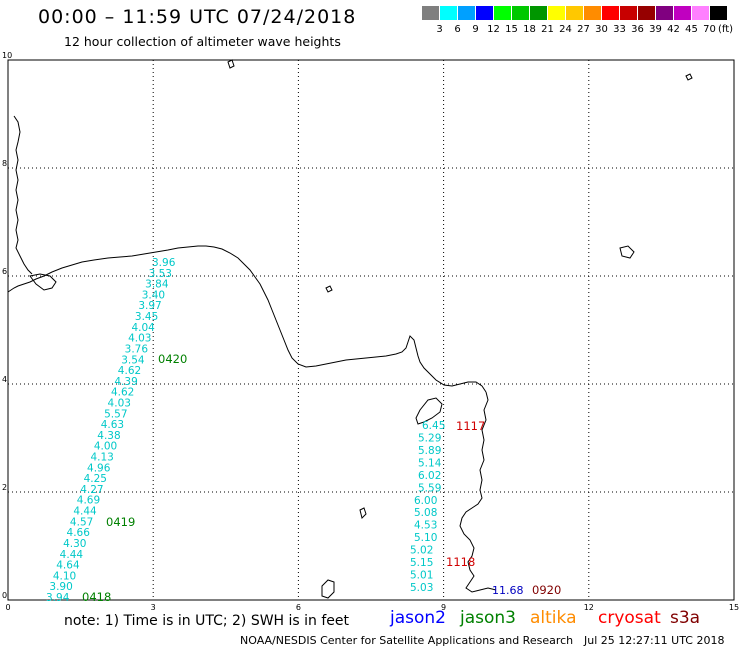 The height and width of the screenshot is (650, 740). What do you see at coordinates (143, 328) in the screenshot?
I see `wave-value-left: 4.04` at bounding box center [143, 328].